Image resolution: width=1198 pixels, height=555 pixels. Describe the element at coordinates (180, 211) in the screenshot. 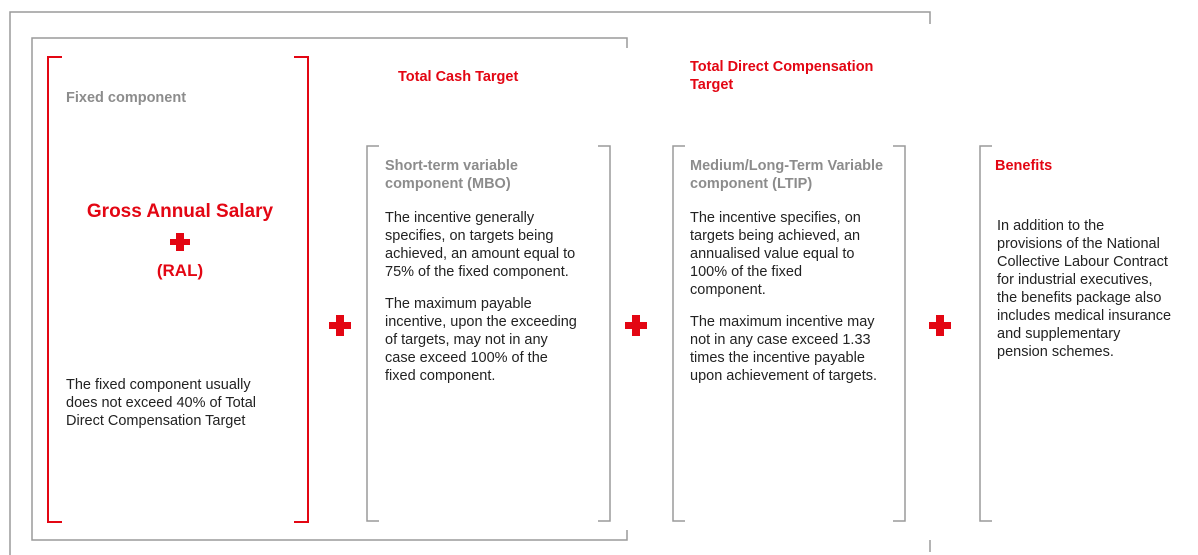

I see `highlight: Gross Annual Salary` at that location.